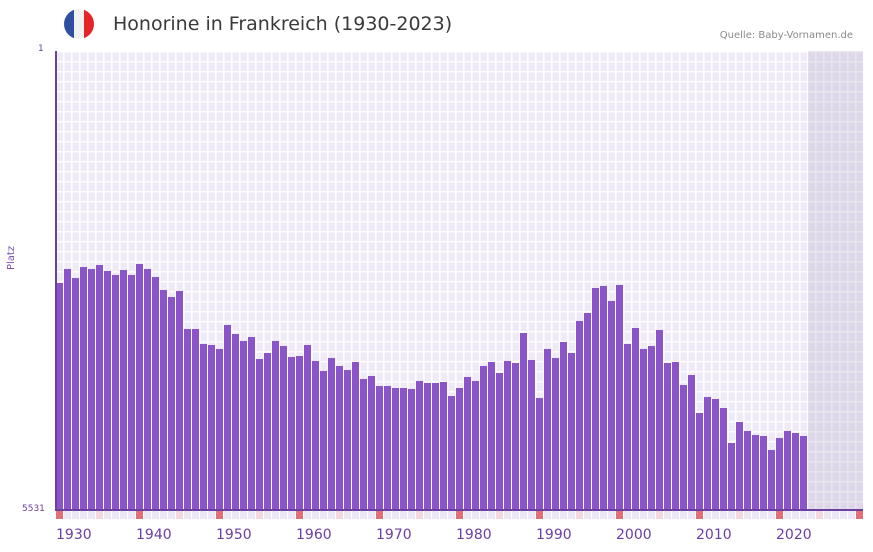 Image resolution: width=873 pixels, height=552 pixels. What do you see at coordinates (483, 438) in the screenshot?
I see `bar-1983` at bounding box center [483, 438].